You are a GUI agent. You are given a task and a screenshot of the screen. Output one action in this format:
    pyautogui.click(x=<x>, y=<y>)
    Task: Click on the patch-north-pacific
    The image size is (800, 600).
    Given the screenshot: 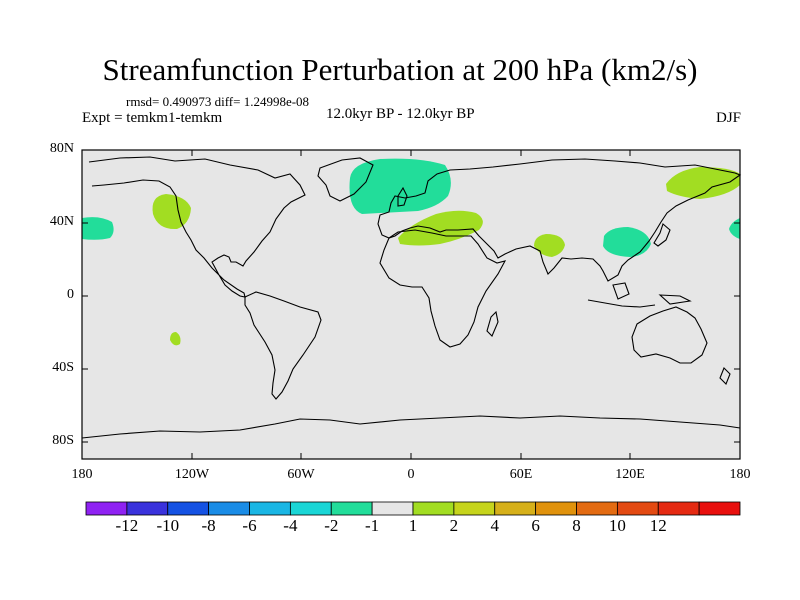 What is the action you would take?
    pyautogui.click(x=703, y=183)
    